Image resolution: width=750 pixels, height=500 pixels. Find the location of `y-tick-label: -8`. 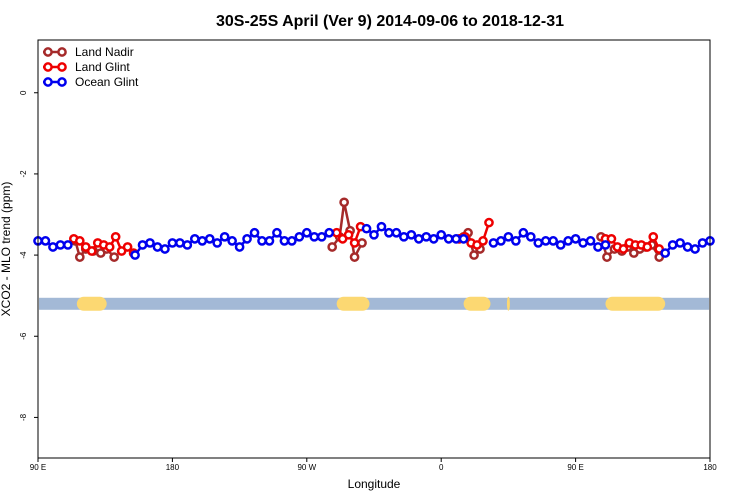

y-tick-label: -8 is located at coordinates (23, 417).